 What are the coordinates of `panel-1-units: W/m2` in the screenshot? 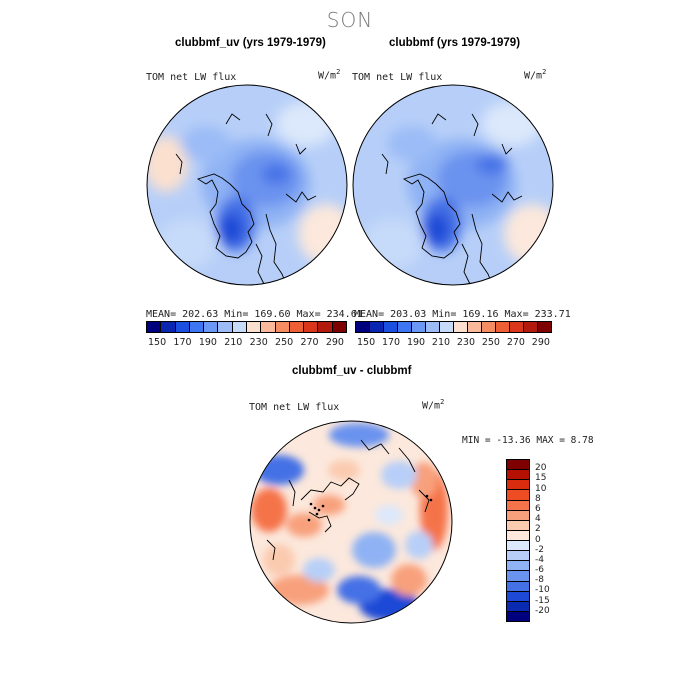 It's located at (329, 75).